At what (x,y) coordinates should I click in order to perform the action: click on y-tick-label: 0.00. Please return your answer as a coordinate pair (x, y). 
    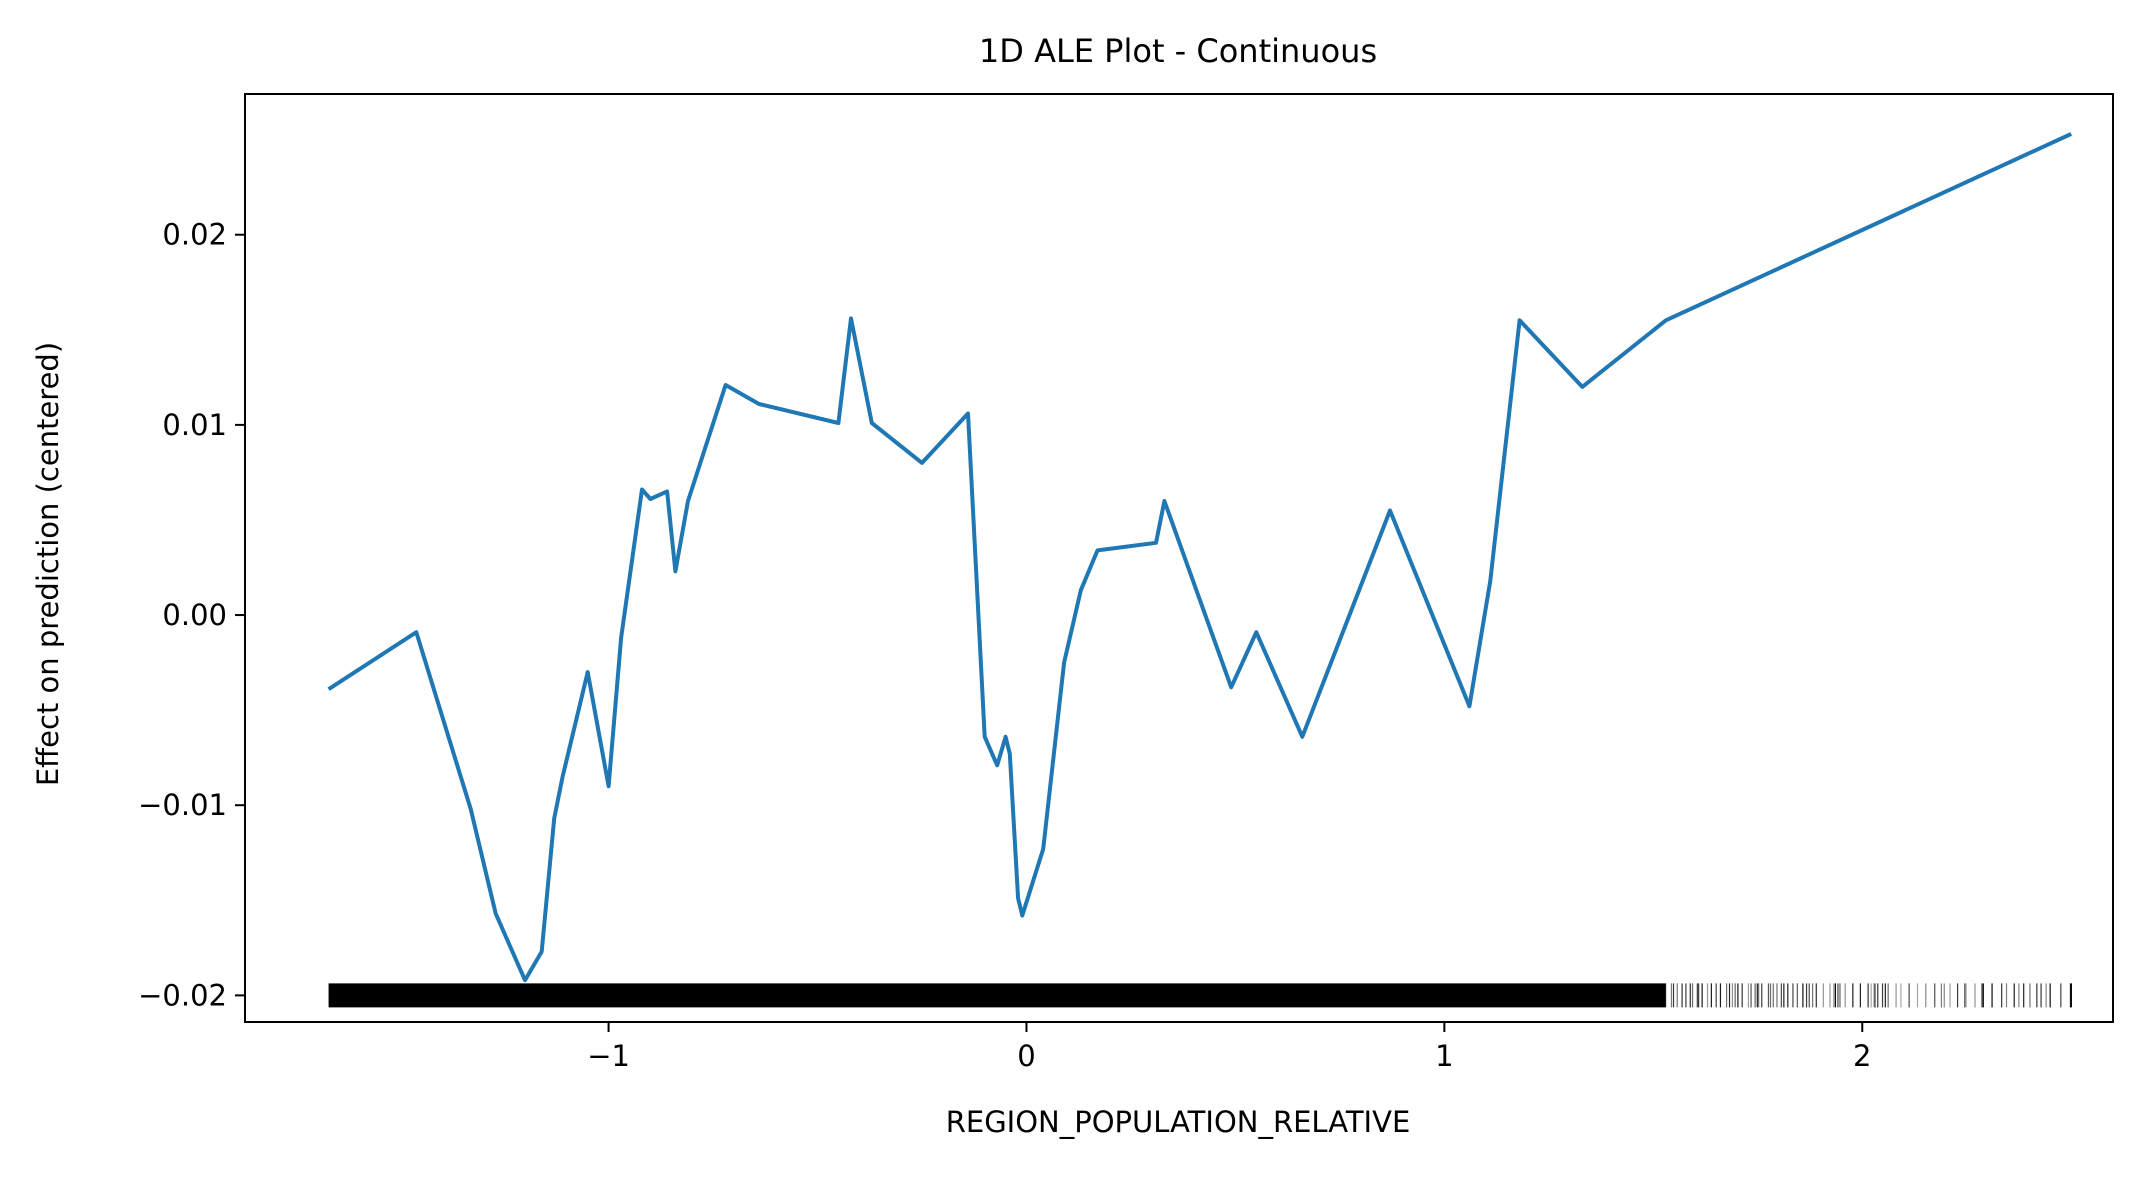
    Looking at the image, I should click on (194, 615).